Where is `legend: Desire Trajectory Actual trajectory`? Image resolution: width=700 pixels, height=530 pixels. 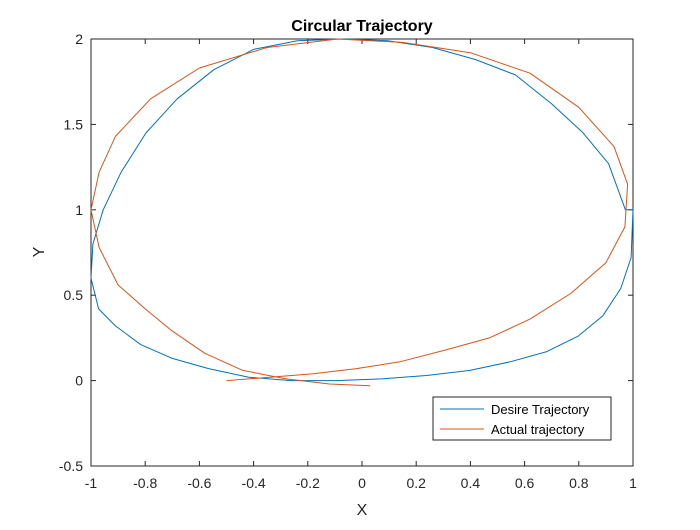
legend: Desire Trajectory Actual trajectory is located at coordinates (522, 418).